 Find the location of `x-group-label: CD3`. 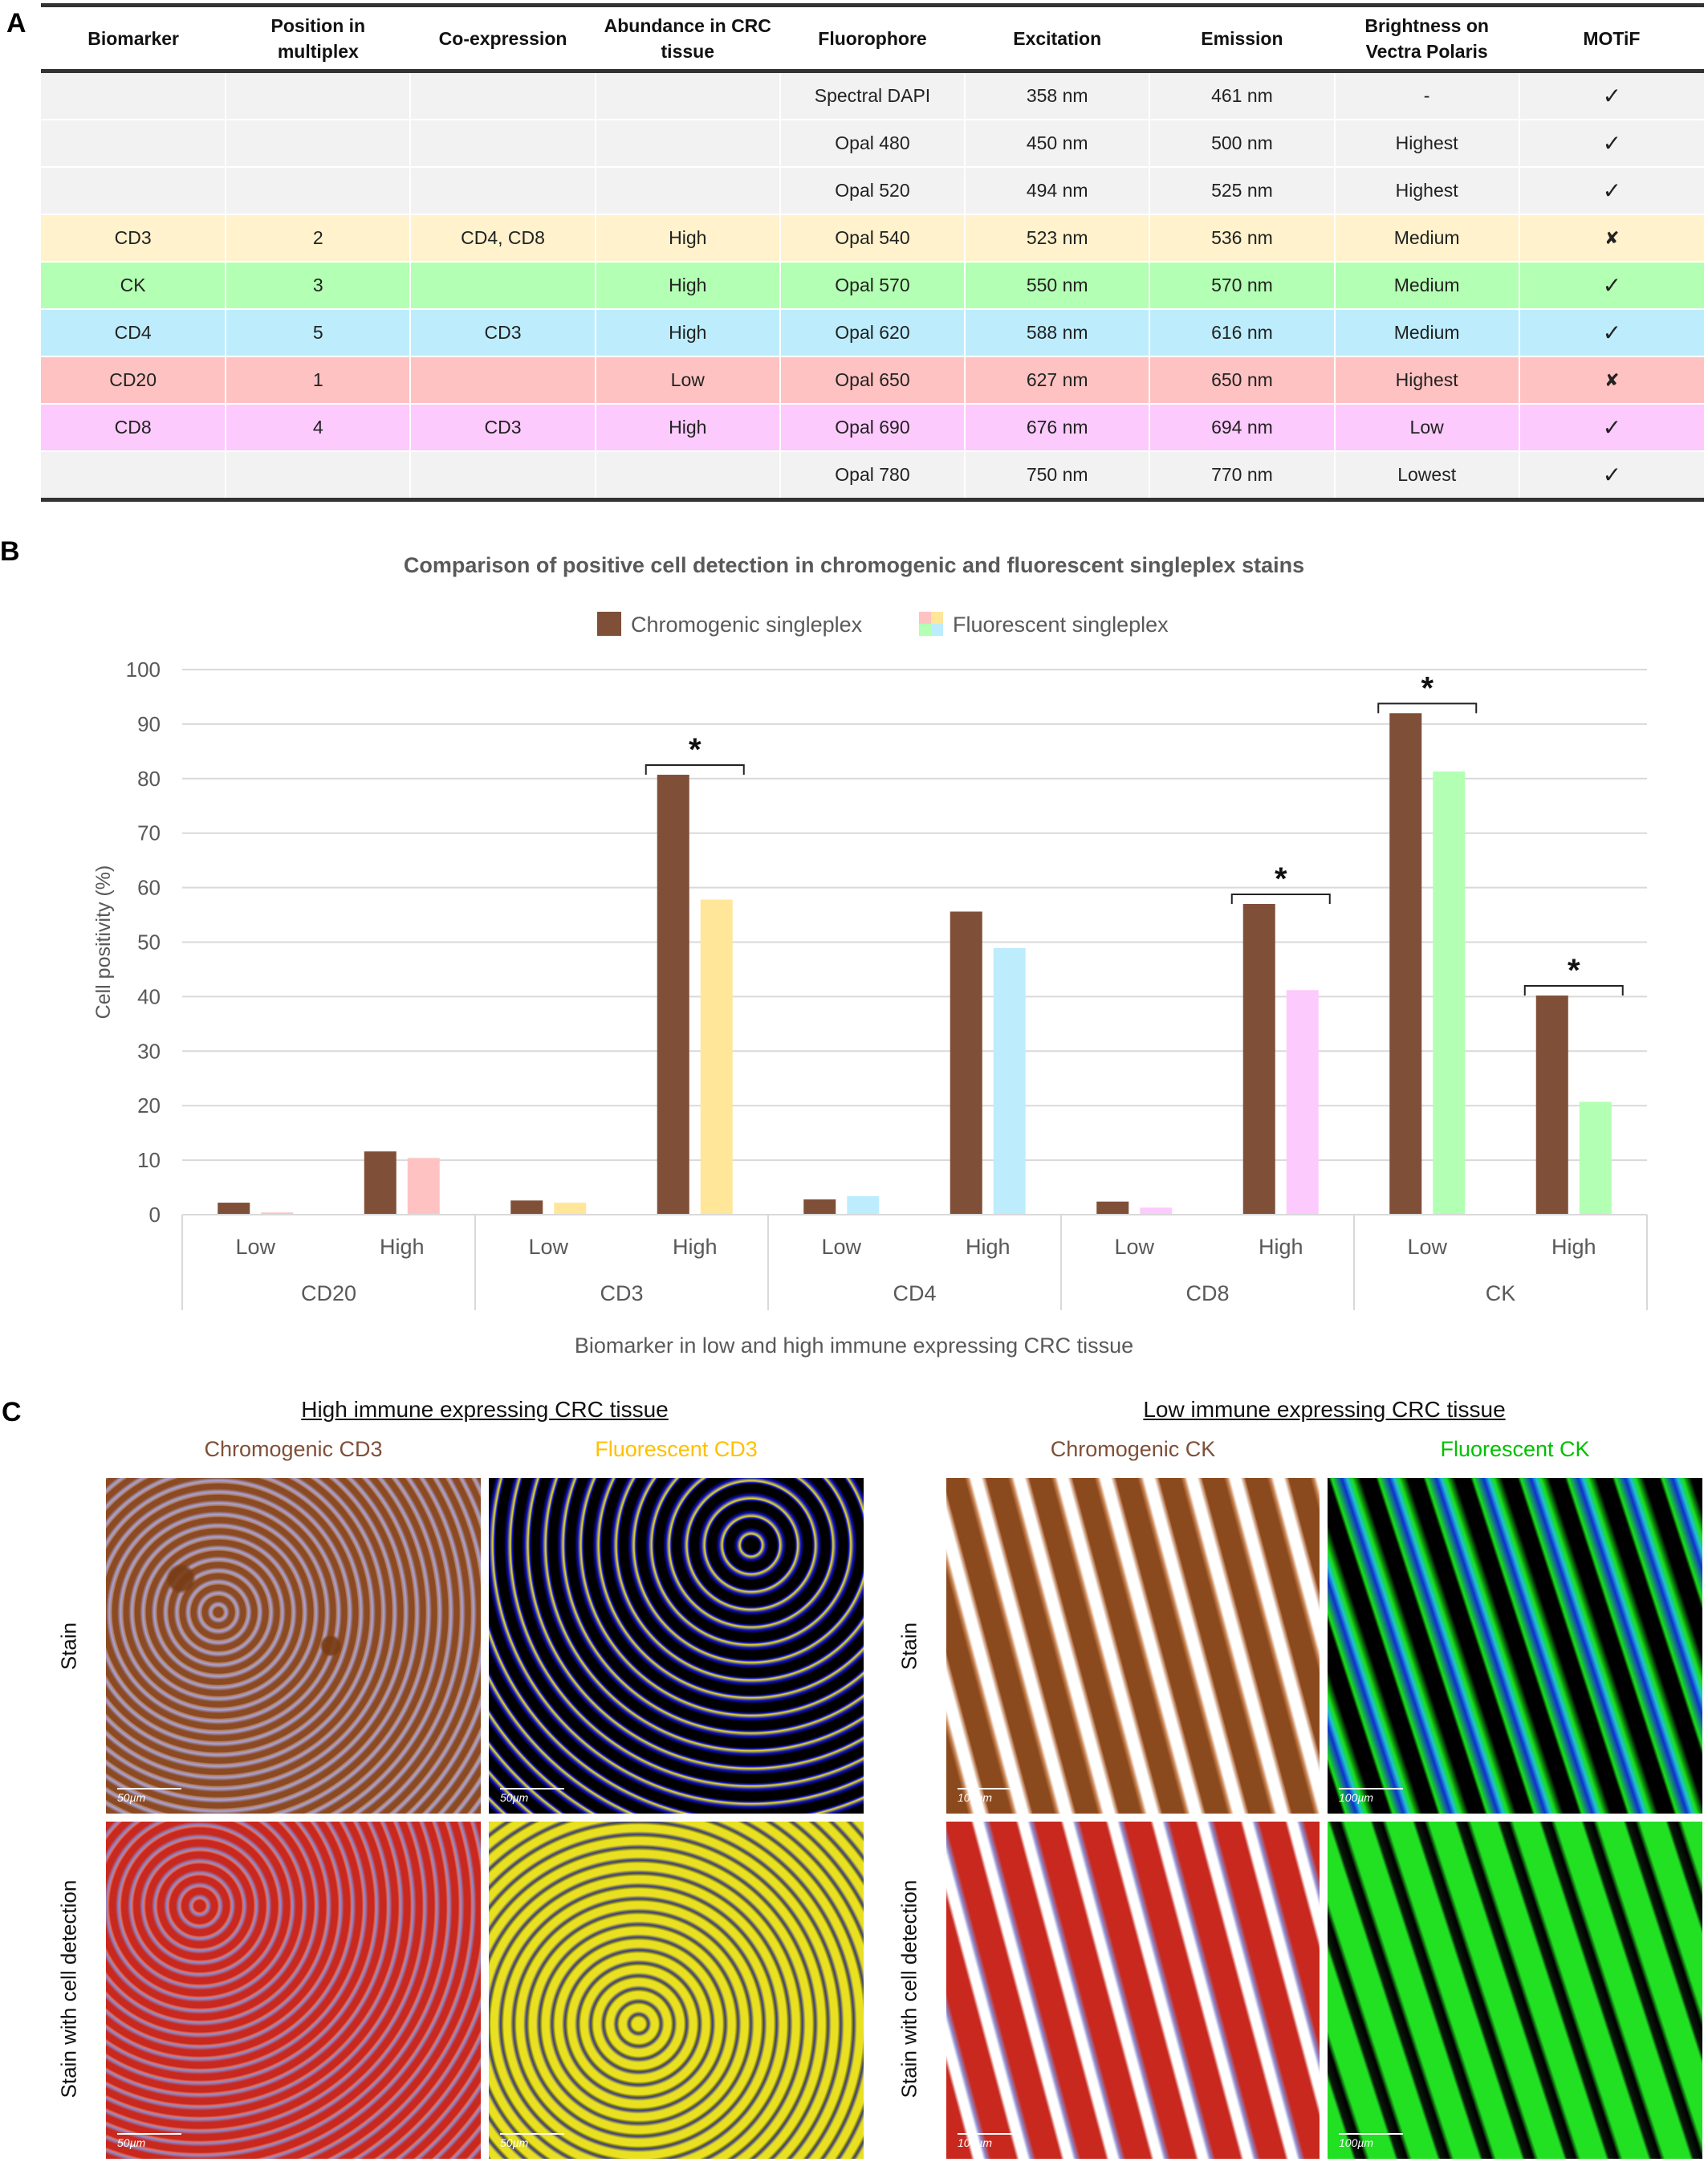

x-group-label: CD3 is located at coordinates (621, 1293).